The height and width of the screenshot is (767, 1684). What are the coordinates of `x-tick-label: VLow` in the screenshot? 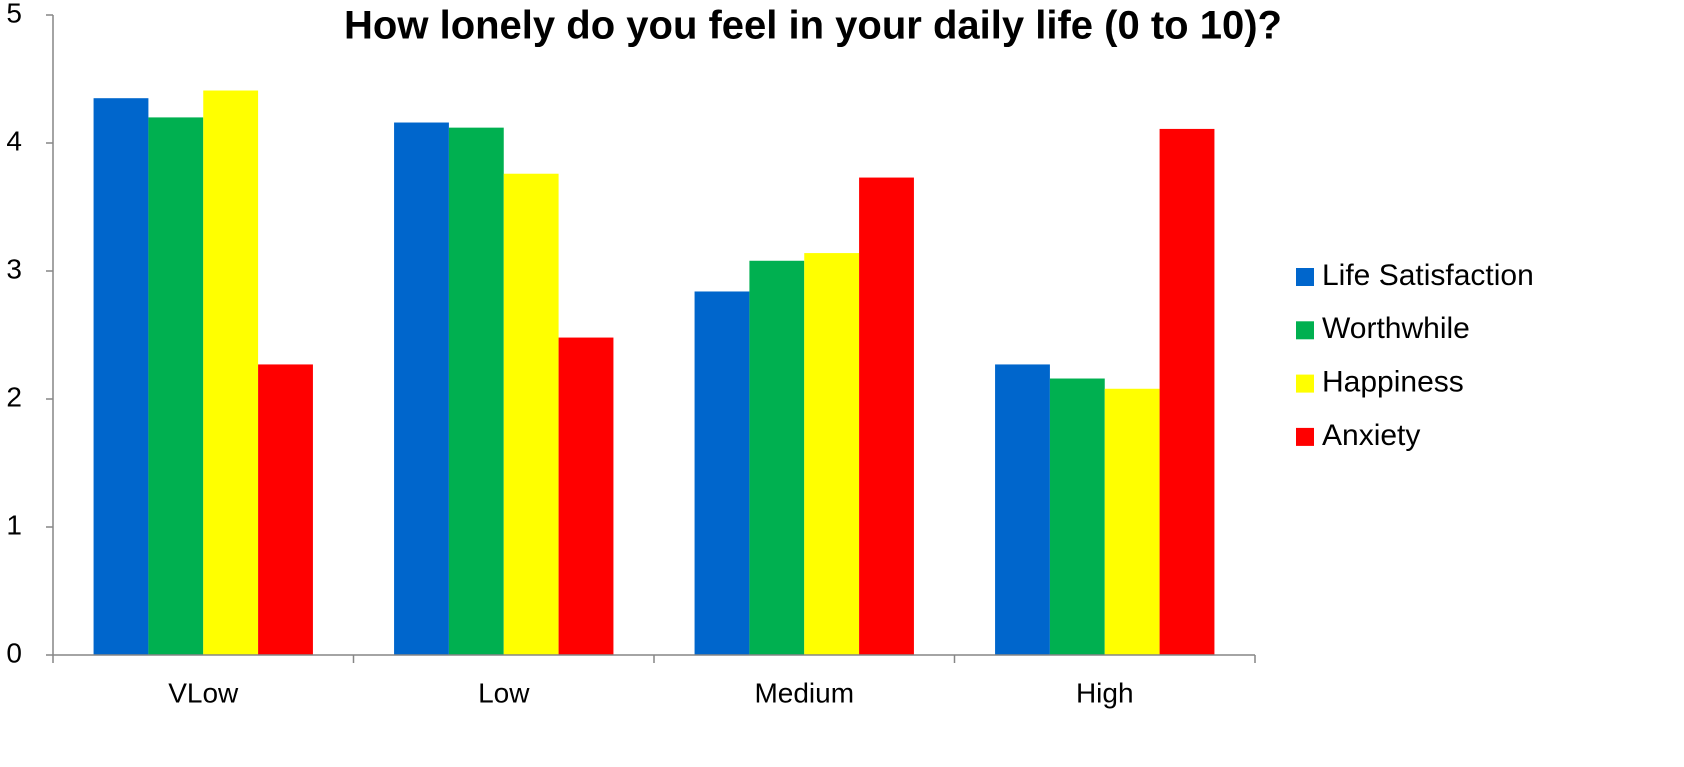 It's located at (203, 692).